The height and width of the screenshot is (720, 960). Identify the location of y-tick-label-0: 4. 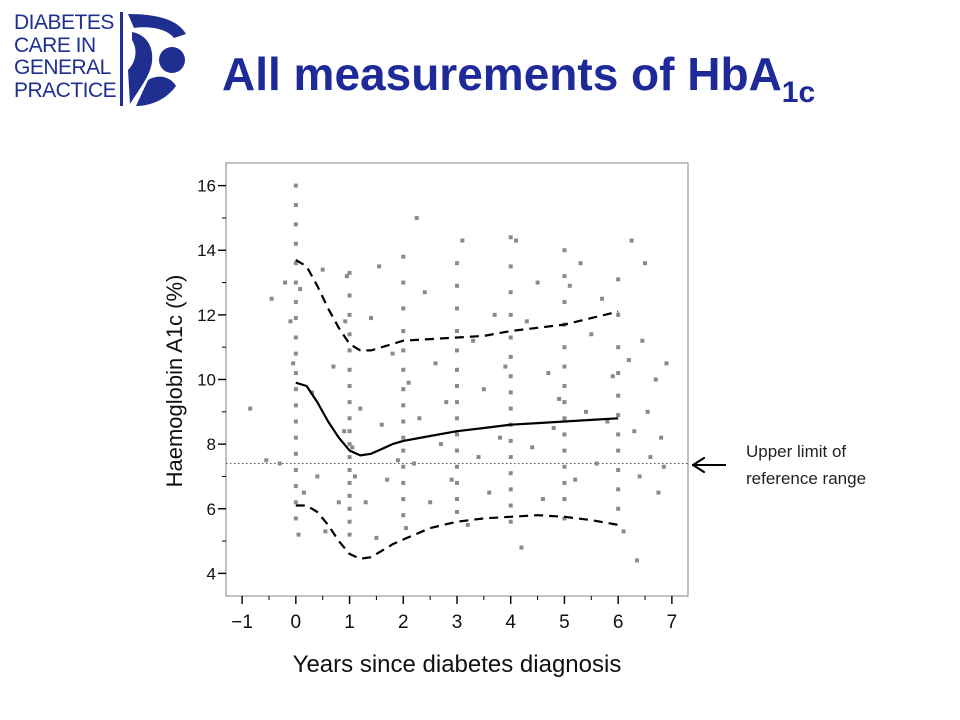
(211, 573).